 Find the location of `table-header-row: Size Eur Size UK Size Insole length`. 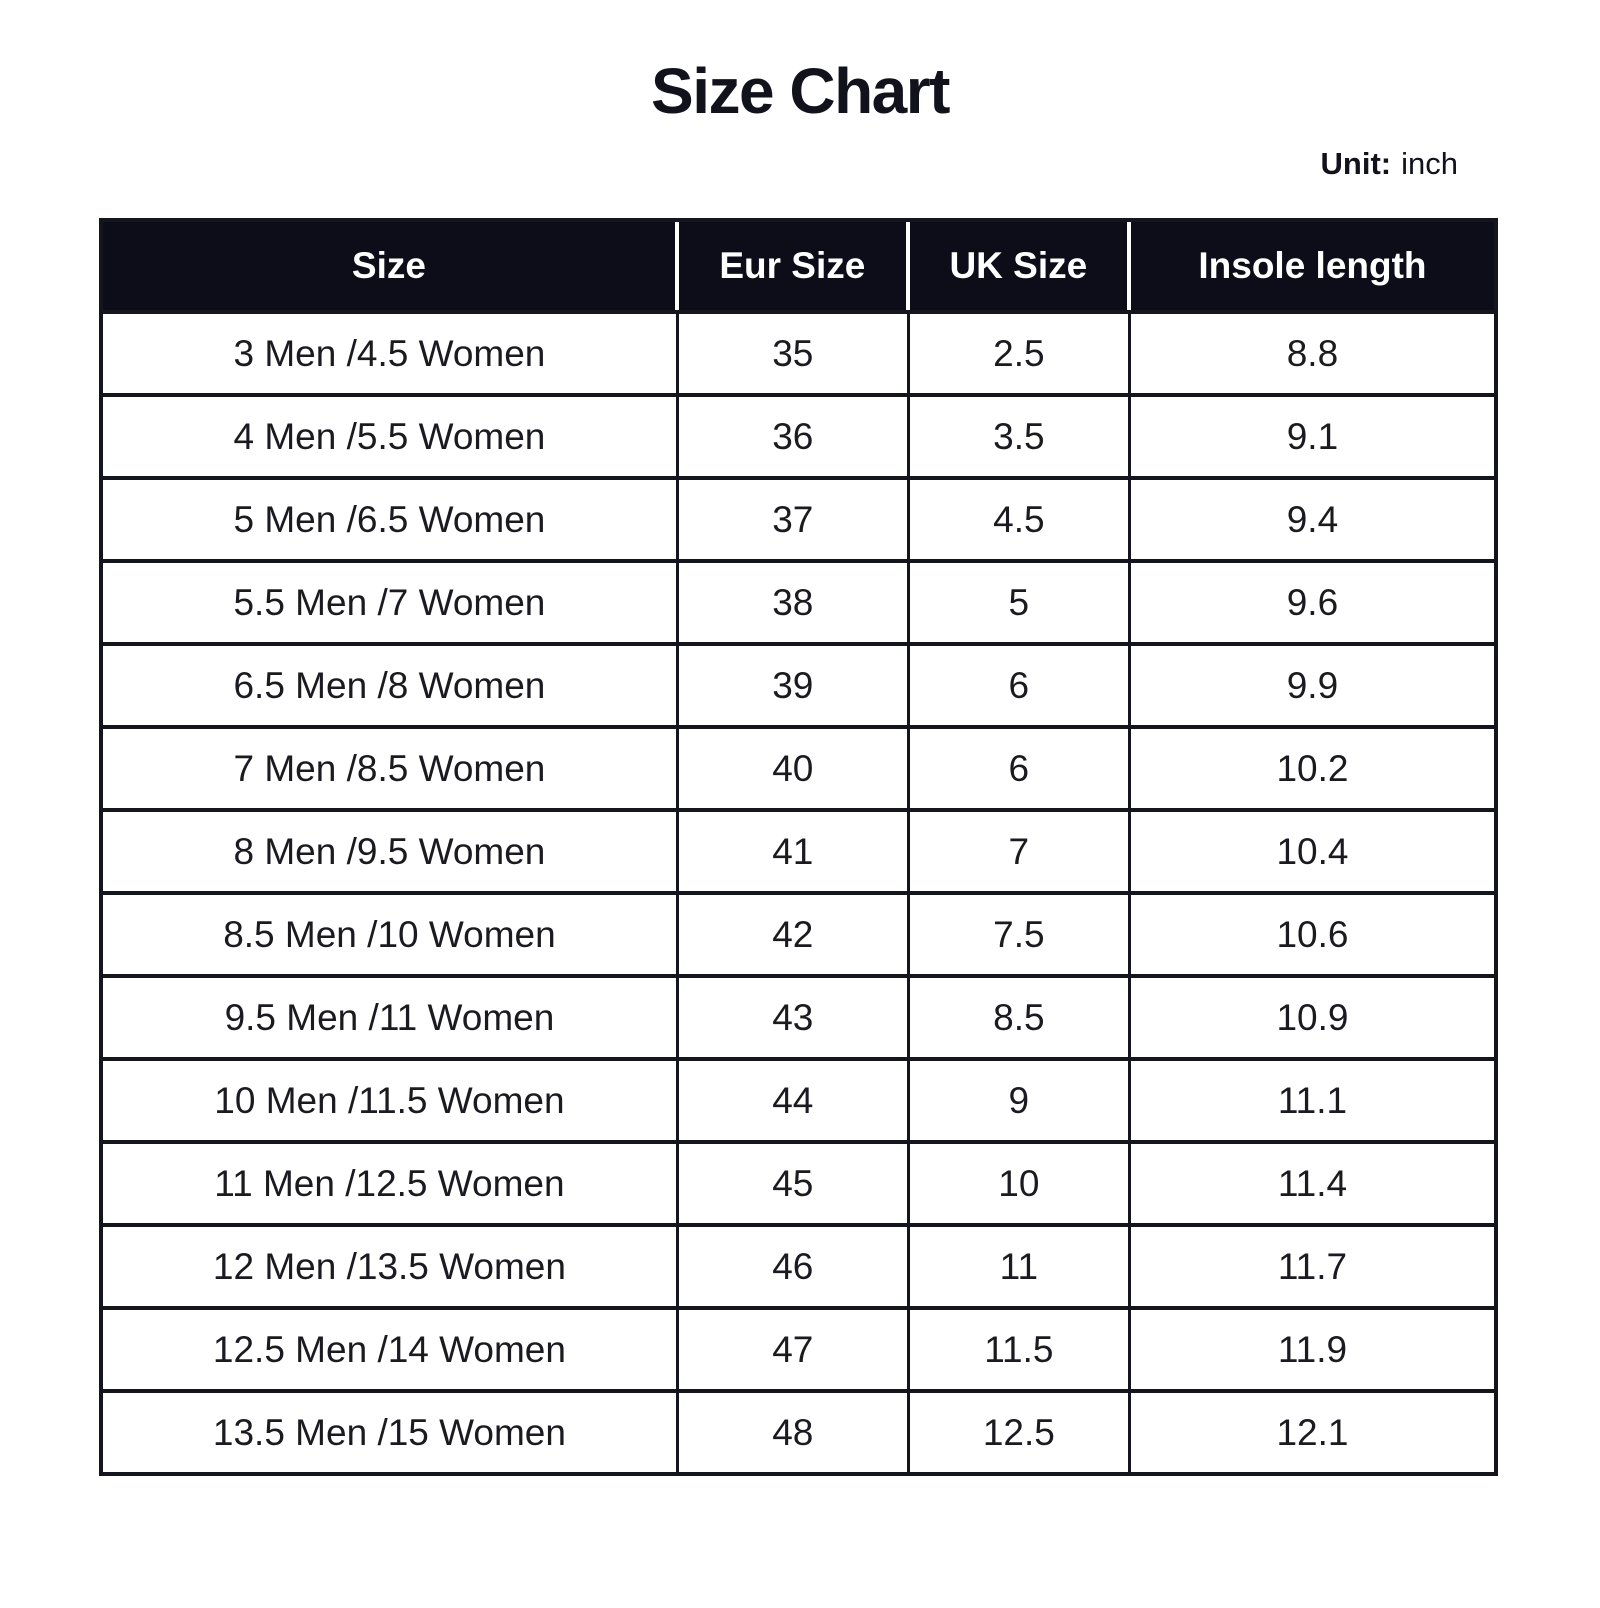

table-header-row: Size Eur Size UK Size Insole length is located at coordinates (798, 266).